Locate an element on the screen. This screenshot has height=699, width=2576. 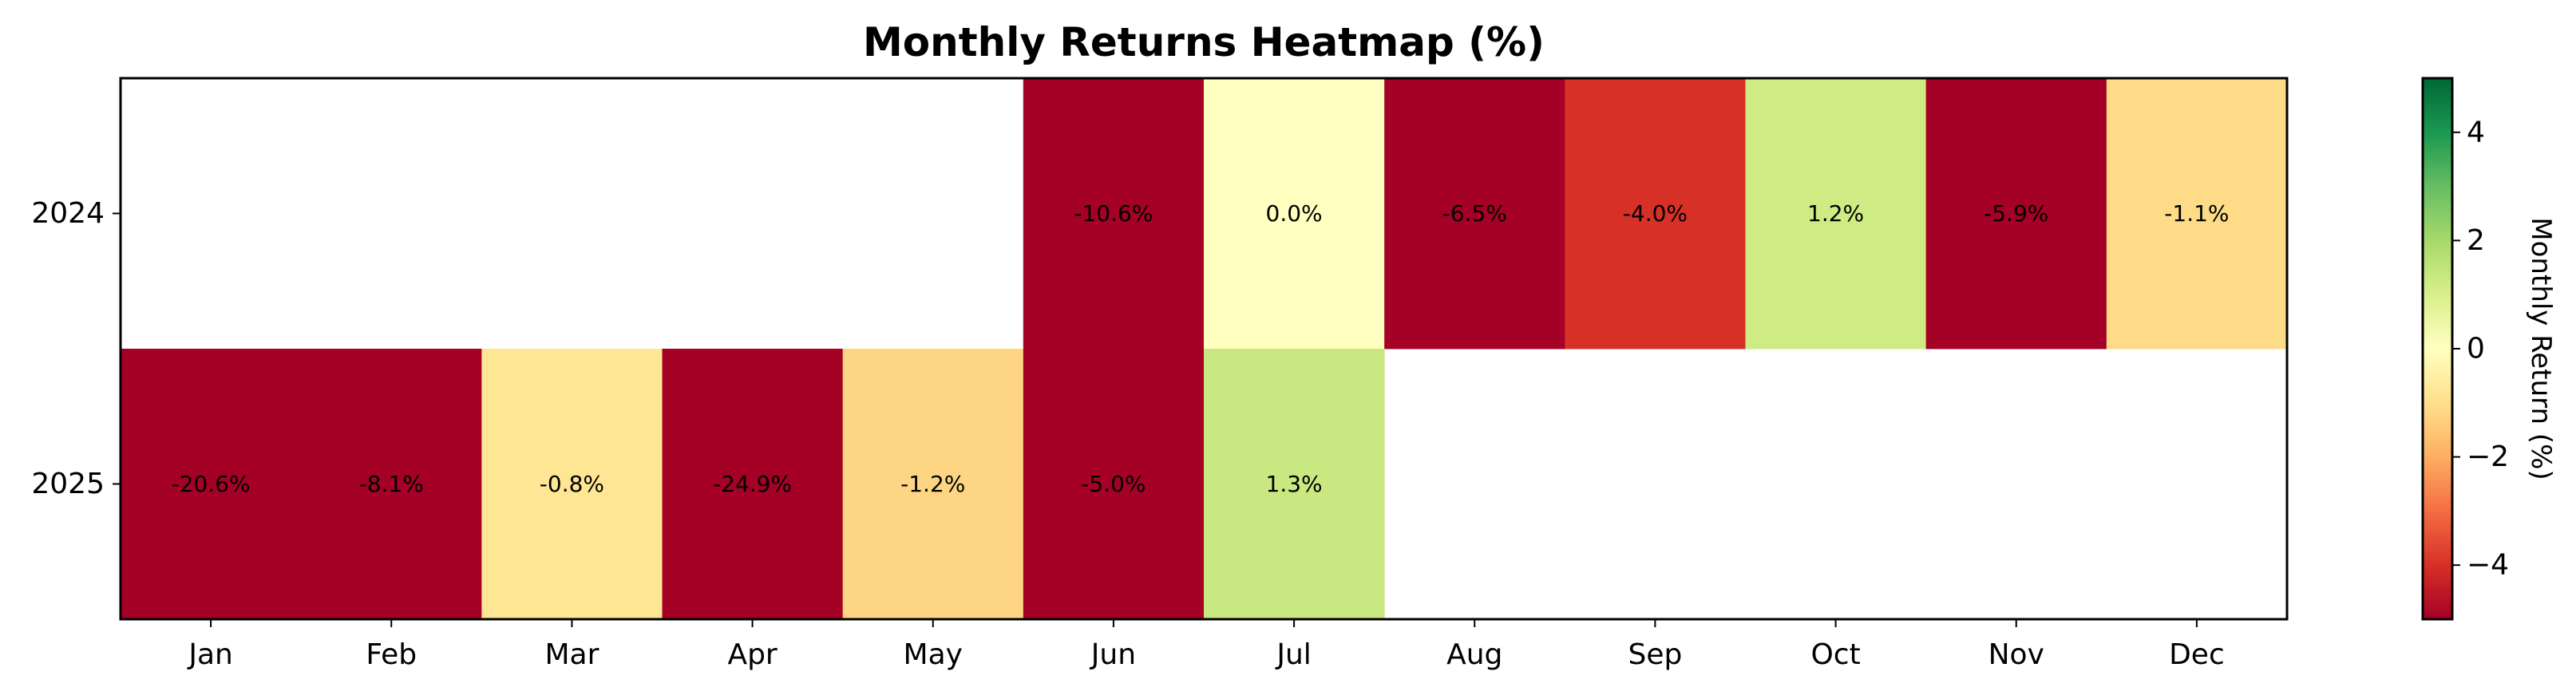
colorbar-tick-label: 2 is located at coordinates (2476, 240).